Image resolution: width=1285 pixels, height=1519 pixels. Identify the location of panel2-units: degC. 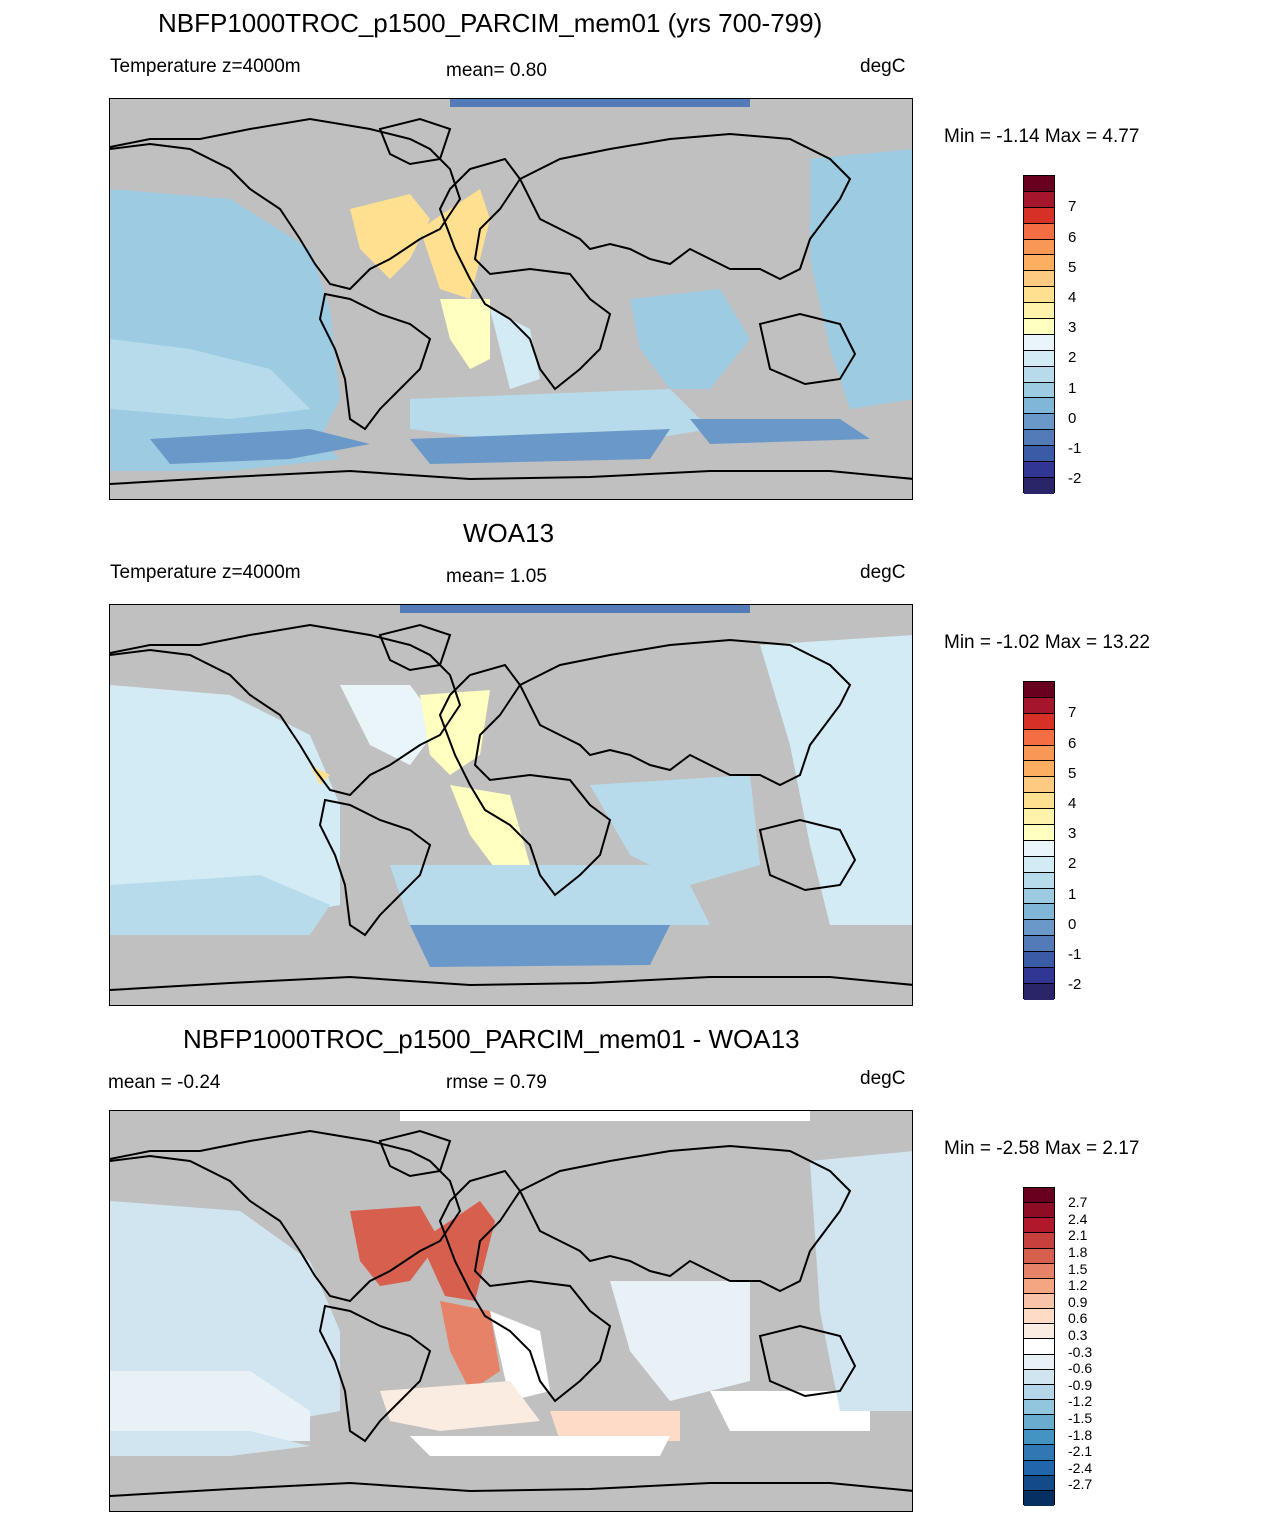
(883, 572).